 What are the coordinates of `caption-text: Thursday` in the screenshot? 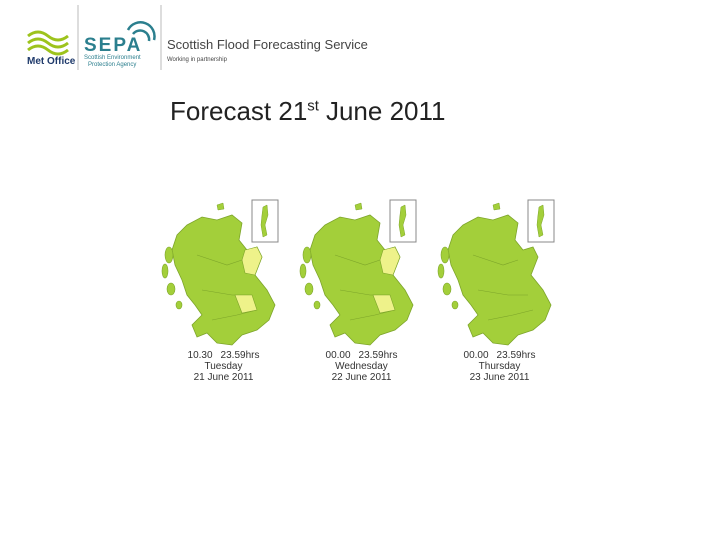 It's located at (499, 366).